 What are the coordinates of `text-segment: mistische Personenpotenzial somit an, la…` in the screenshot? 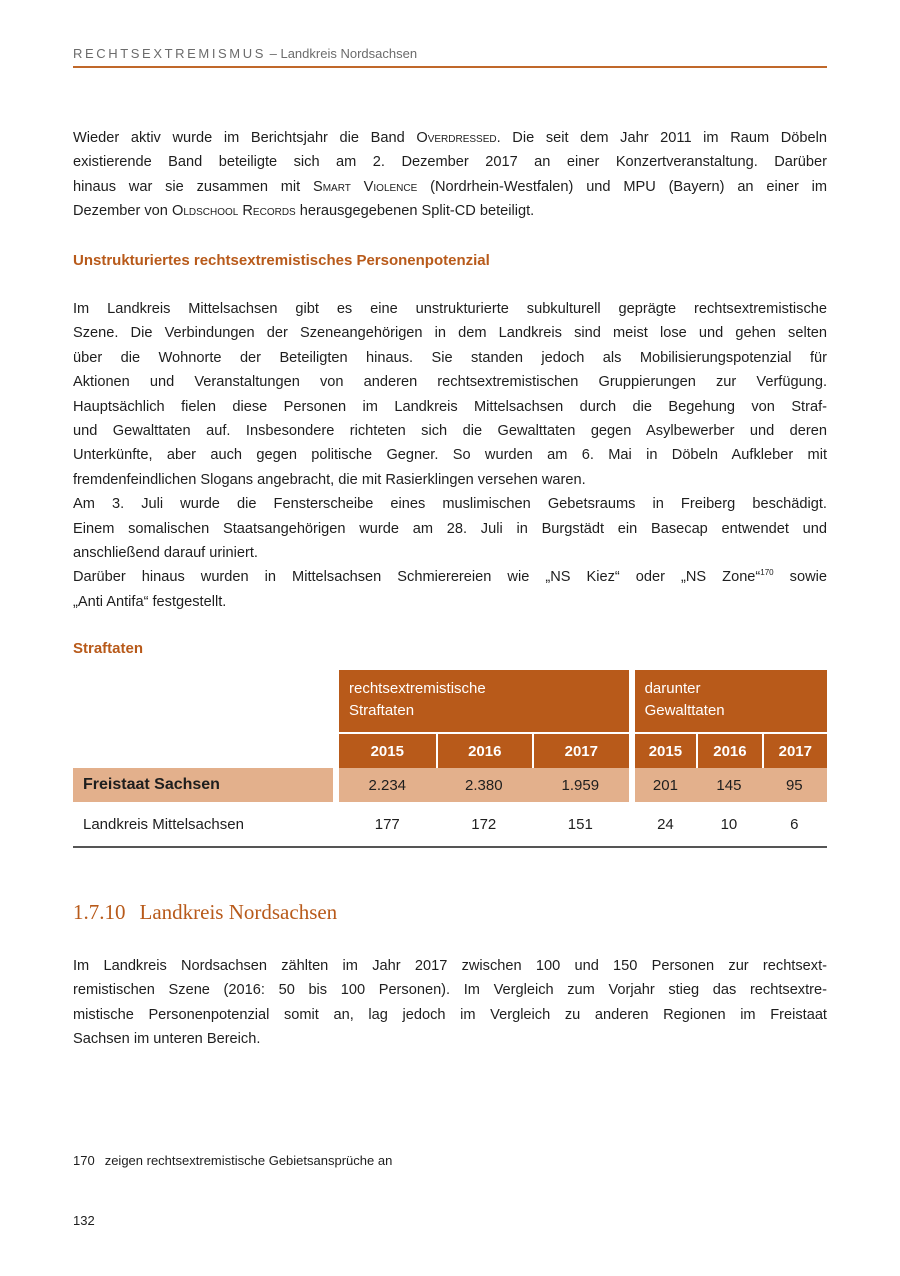 It's located at (450, 1014).